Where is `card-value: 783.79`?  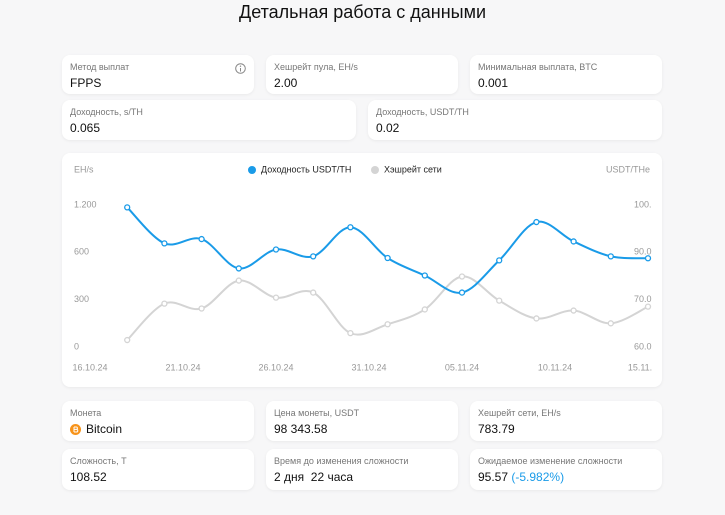
card-value: 783.79 is located at coordinates (496, 429).